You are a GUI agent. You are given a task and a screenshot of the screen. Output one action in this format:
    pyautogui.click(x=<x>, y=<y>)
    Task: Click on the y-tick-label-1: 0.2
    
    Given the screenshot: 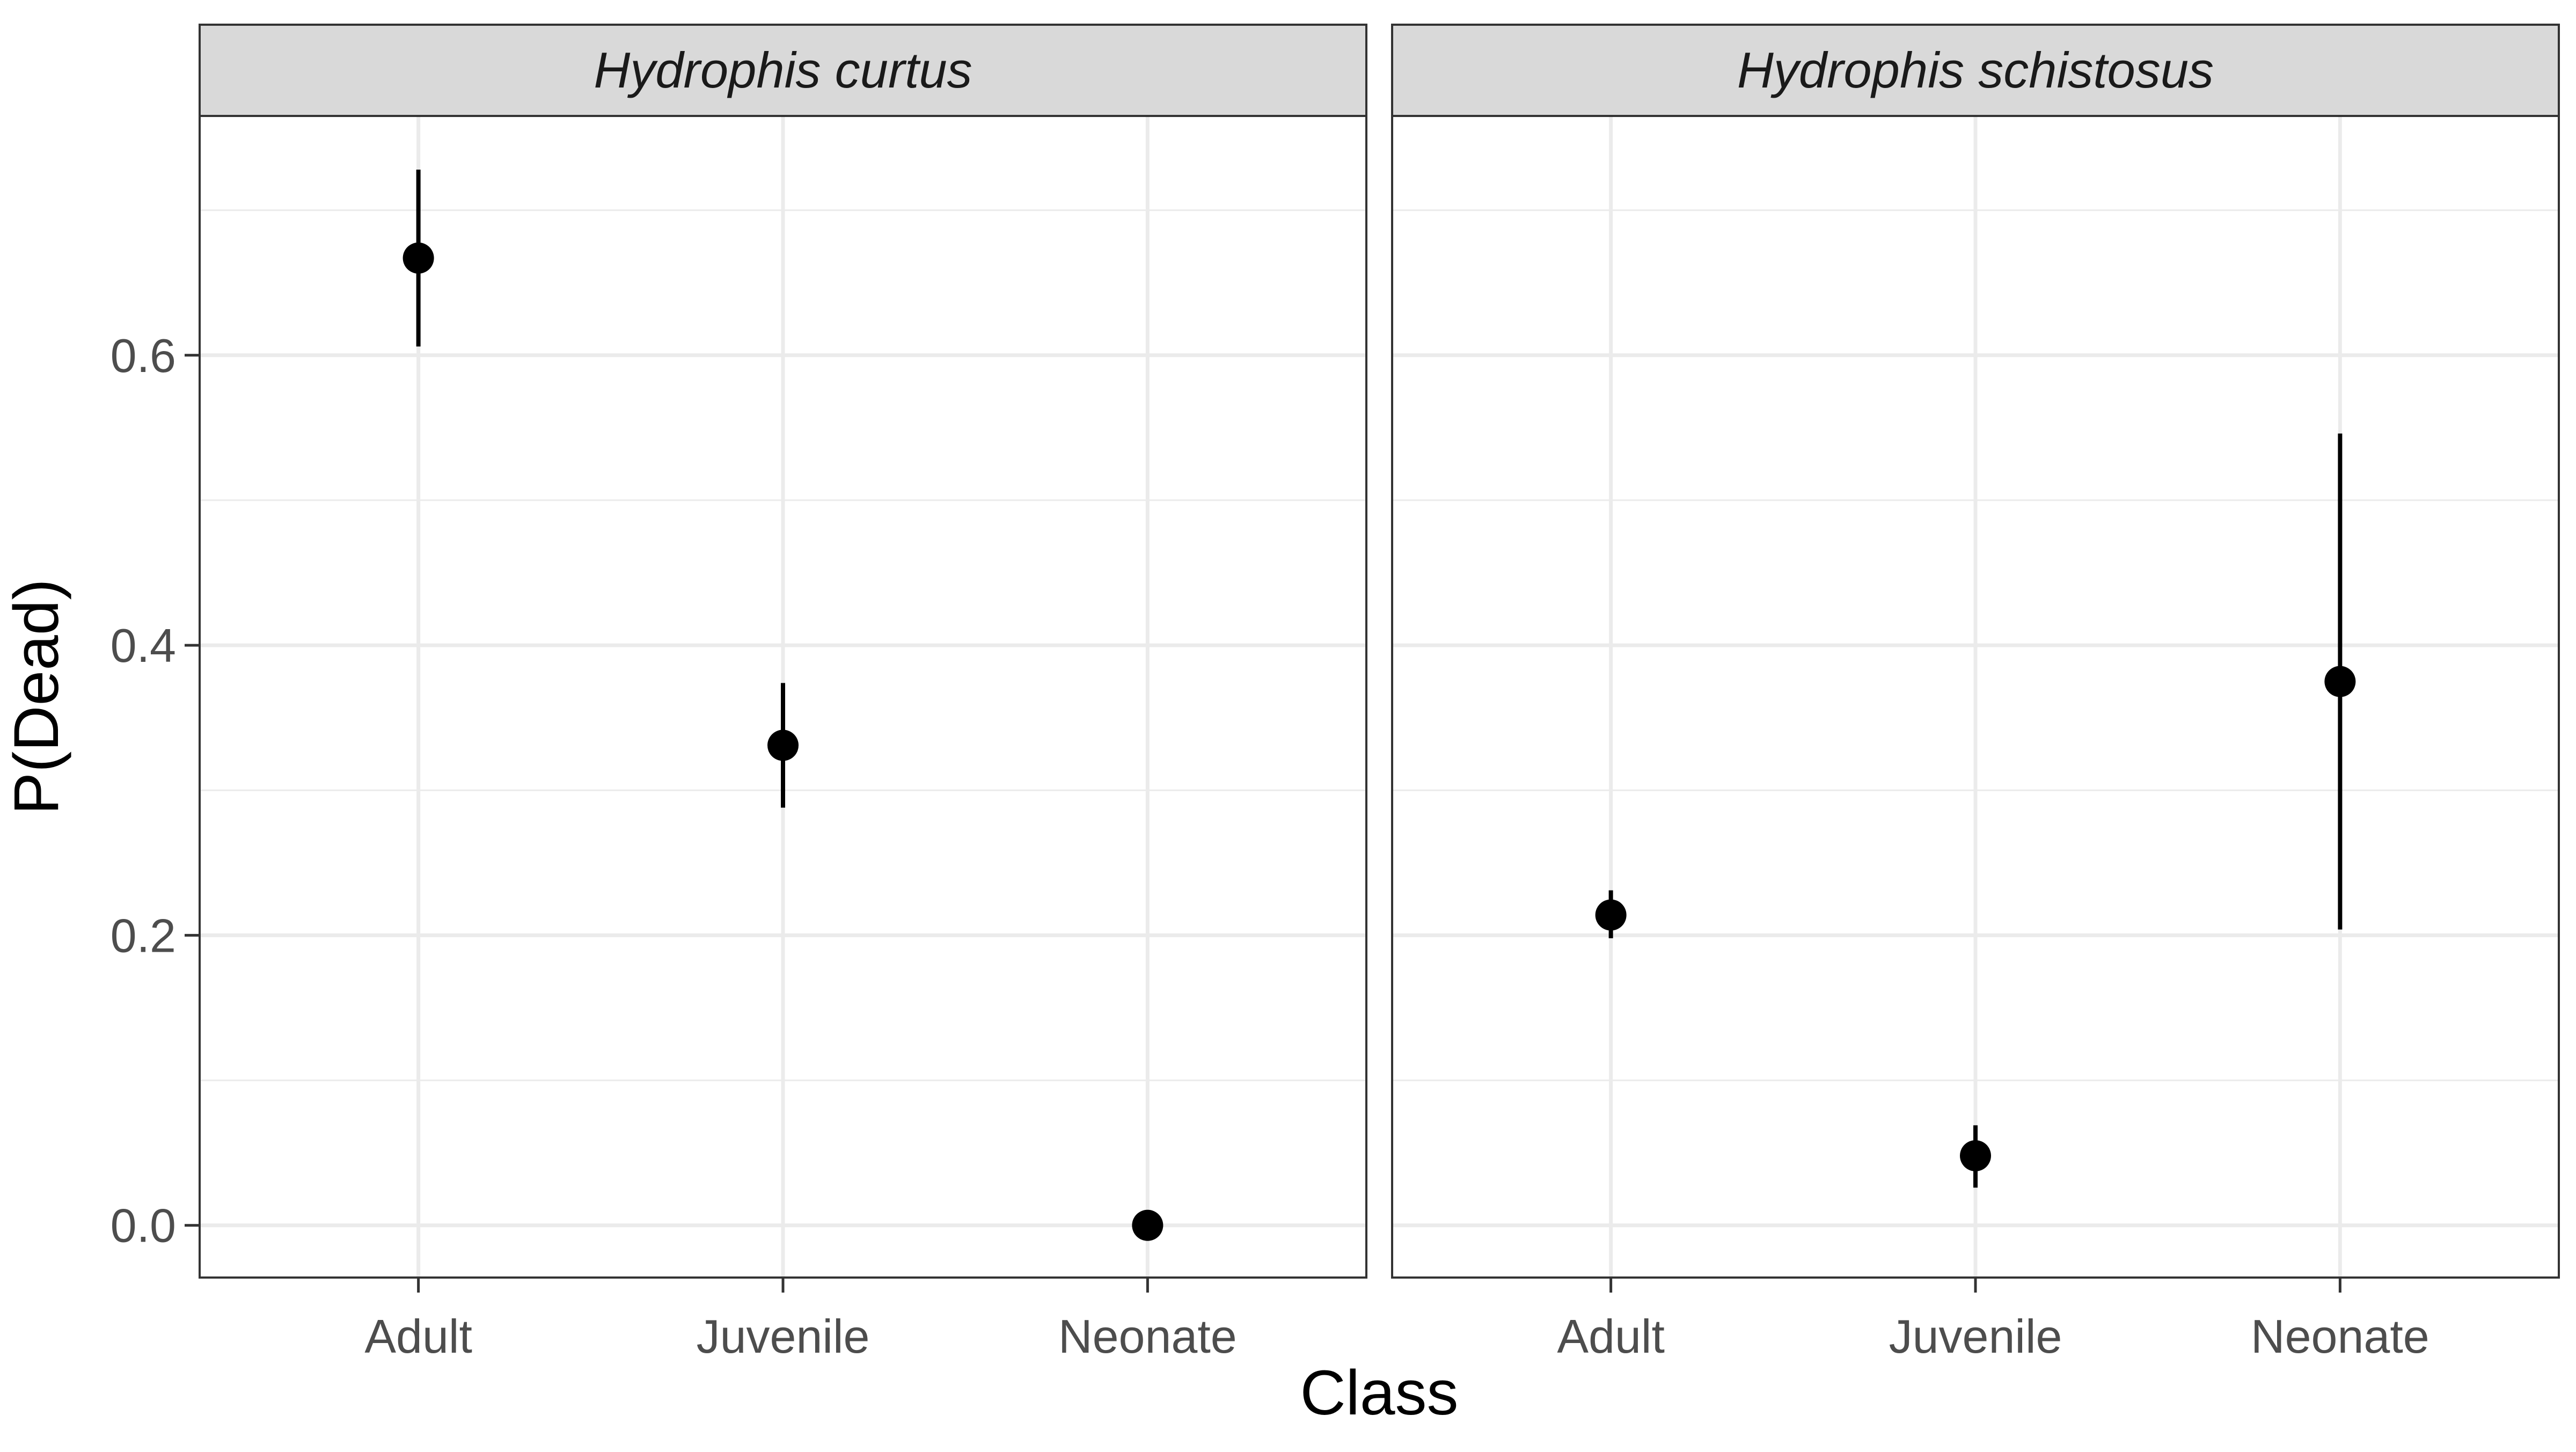 What is the action you would take?
    pyautogui.click(x=143, y=935)
    